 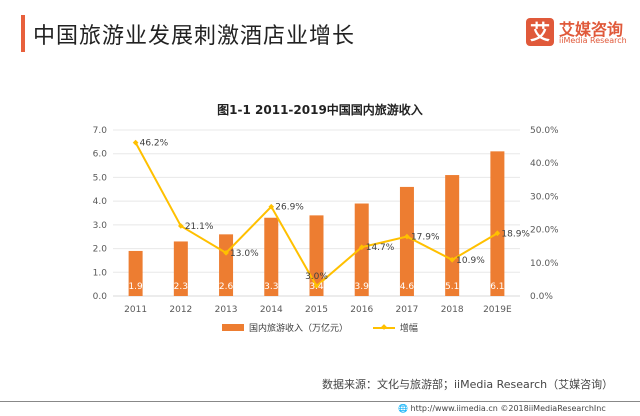 What do you see at coordinates (100, 131) in the screenshot?
I see `y-left-tick-label: 7.0` at bounding box center [100, 131].